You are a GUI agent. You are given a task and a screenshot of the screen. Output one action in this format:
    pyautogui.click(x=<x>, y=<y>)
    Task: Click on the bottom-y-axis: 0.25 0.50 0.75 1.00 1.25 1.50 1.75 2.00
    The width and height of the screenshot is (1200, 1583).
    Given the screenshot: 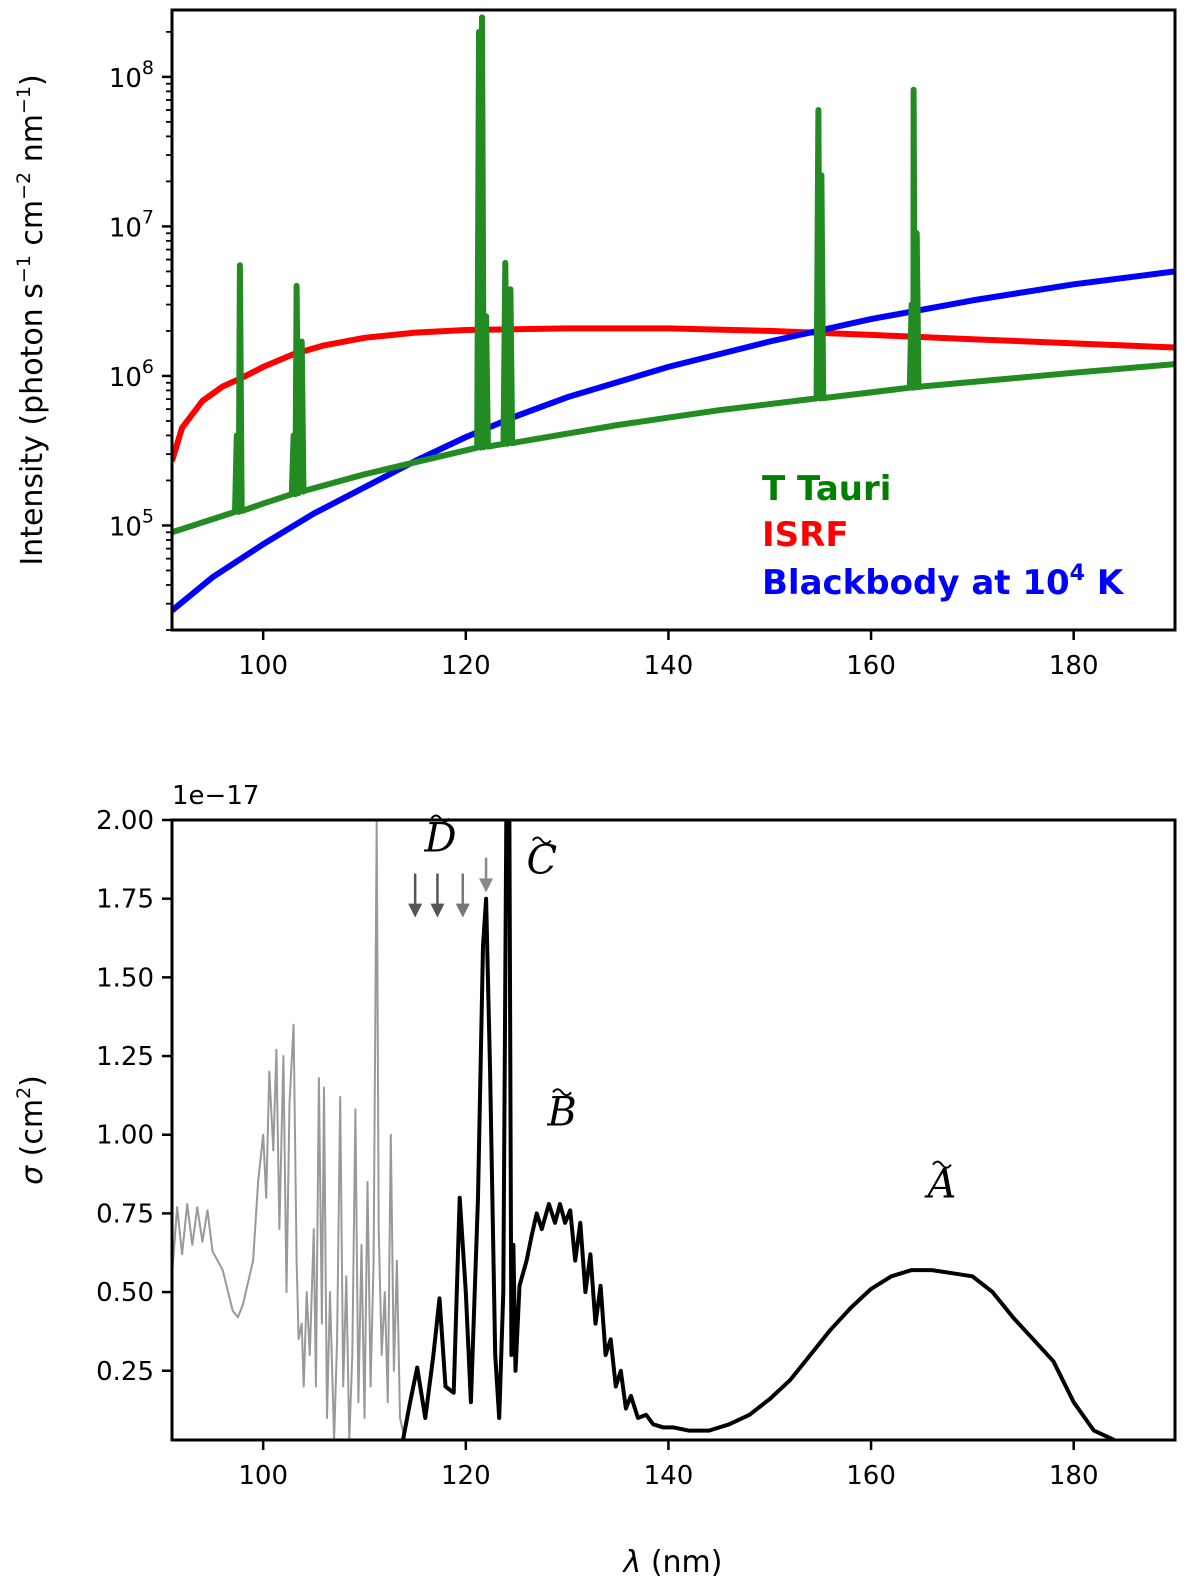 What is the action you would take?
    pyautogui.click(x=134, y=1096)
    